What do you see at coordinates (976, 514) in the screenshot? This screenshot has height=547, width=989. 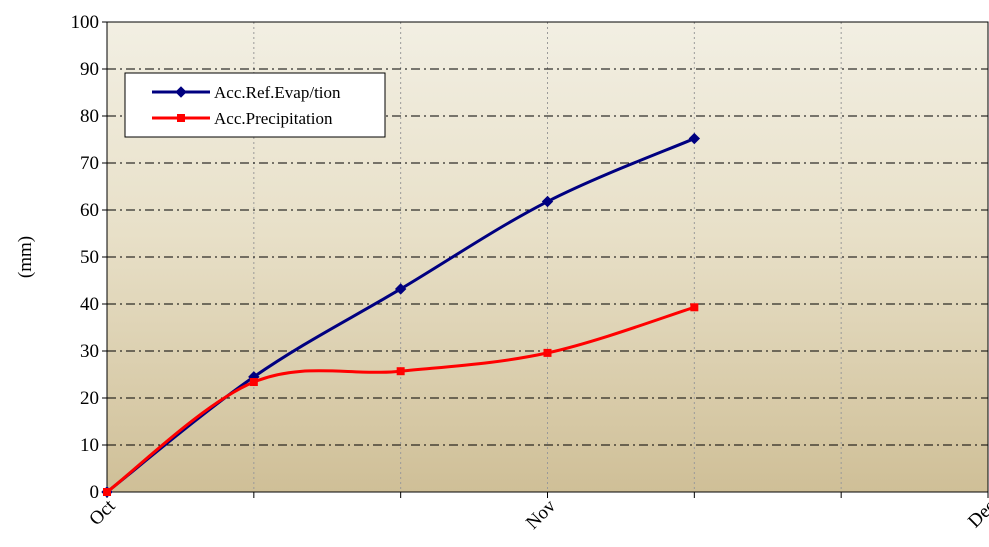 I see `x-tick-label: Dec` at bounding box center [976, 514].